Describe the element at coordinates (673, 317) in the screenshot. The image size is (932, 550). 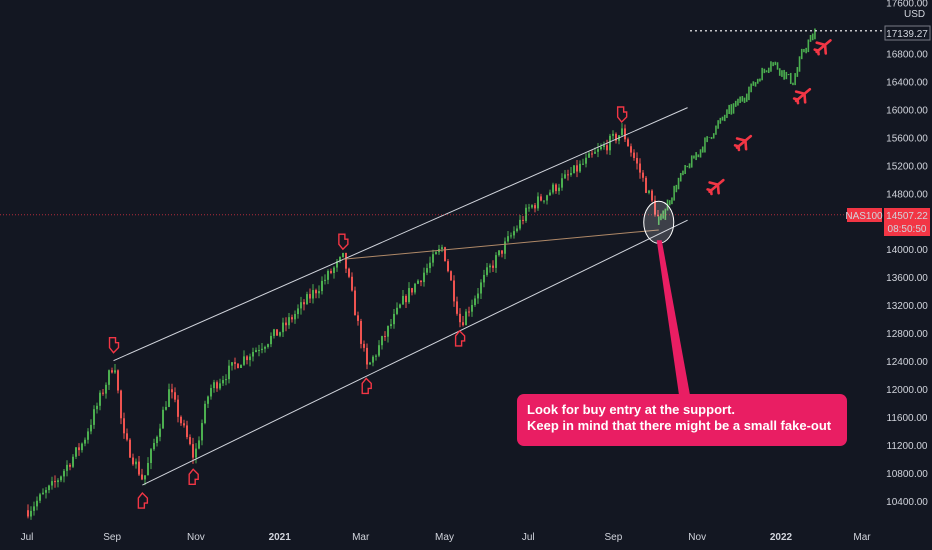
I see `callout-pointer` at that location.